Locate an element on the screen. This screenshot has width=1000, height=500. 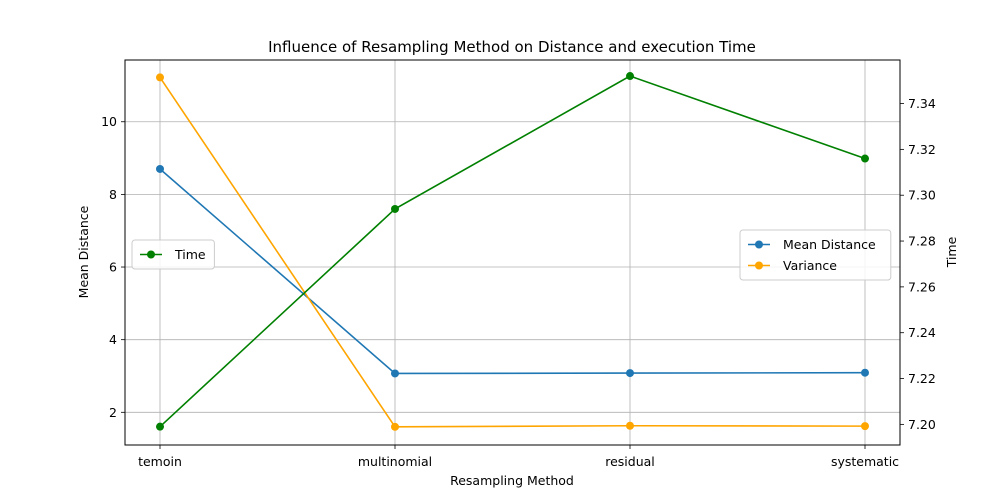
legend-time: Time is located at coordinates (173, 254).